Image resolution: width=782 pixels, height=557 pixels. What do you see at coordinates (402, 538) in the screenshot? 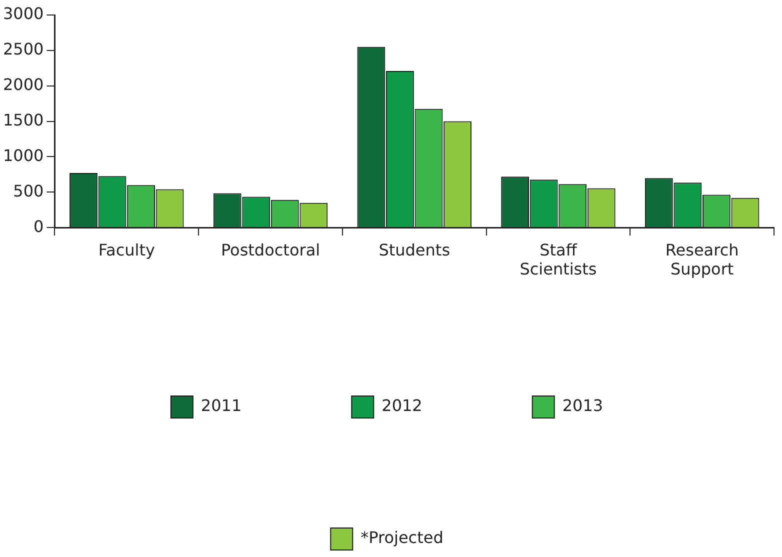
I see `legend-label: *Projected` at bounding box center [402, 538].